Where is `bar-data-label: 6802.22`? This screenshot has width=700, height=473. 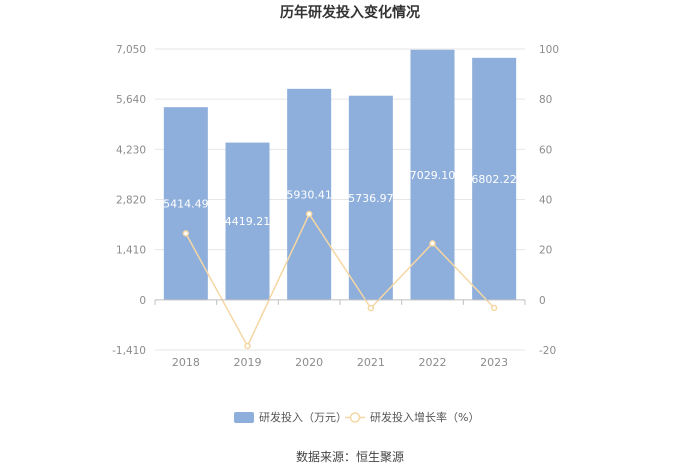 bar-data-label: 6802.22 is located at coordinates (494, 179).